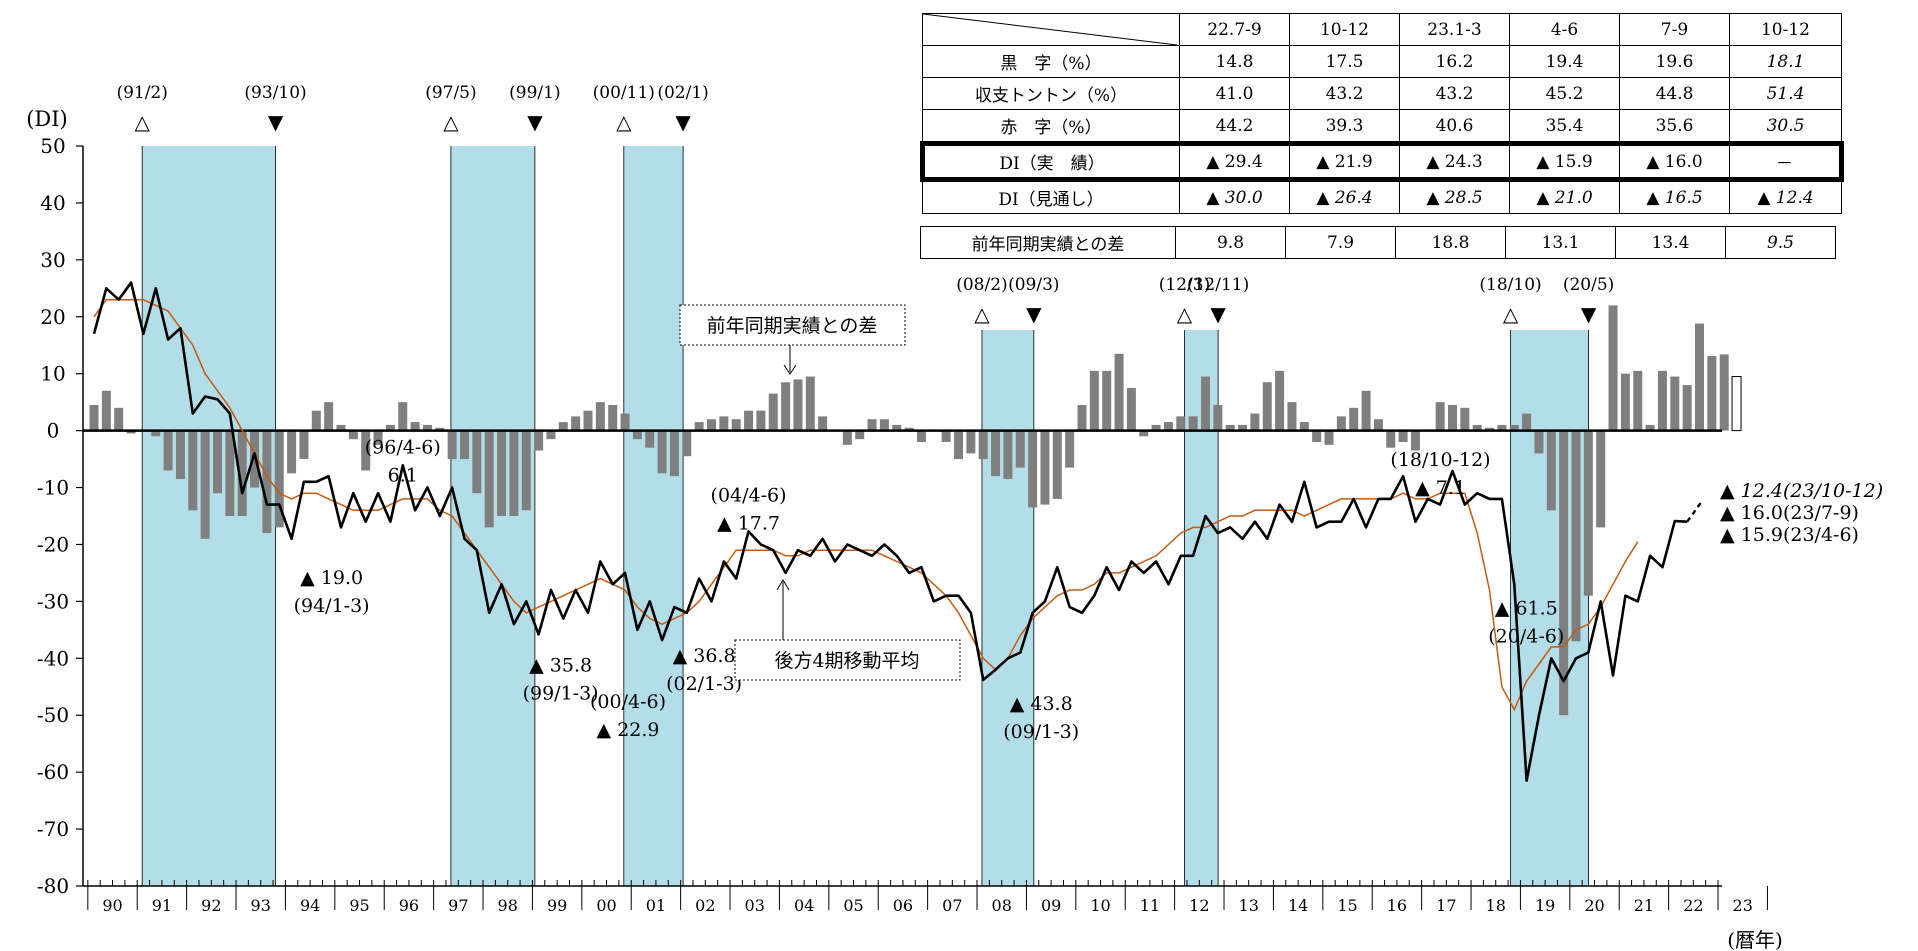 This screenshot has width=1918, height=951. I want to click on table-cell: 45.2, so click(1564, 93).